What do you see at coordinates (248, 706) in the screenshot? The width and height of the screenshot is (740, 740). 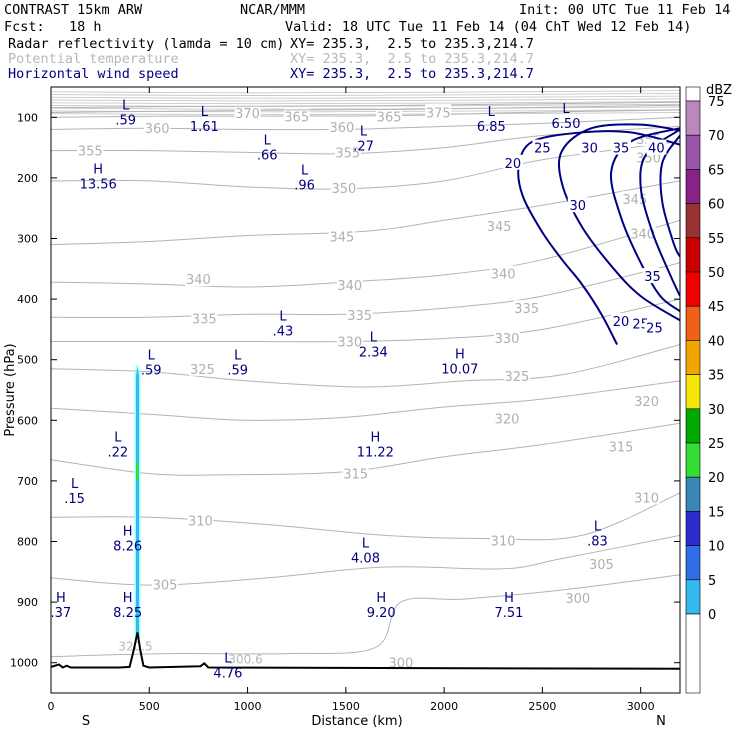 I see `x-tick-label: 1000` at bounding box center [248, 706].